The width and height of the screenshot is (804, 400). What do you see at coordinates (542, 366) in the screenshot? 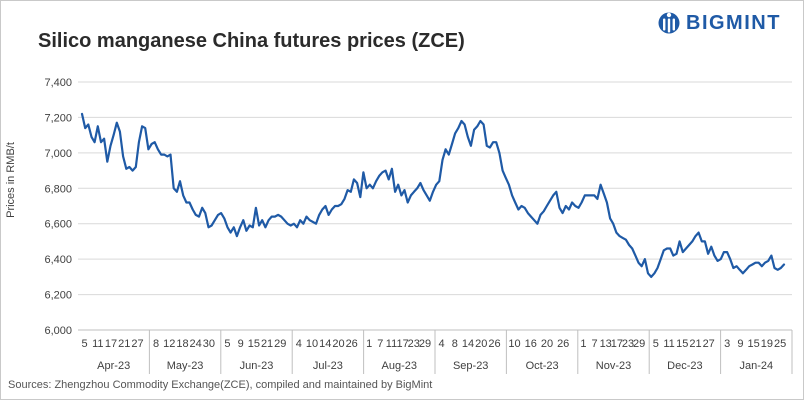
I see `x-month-label: Oct-23` at bounding box center [542, 366].